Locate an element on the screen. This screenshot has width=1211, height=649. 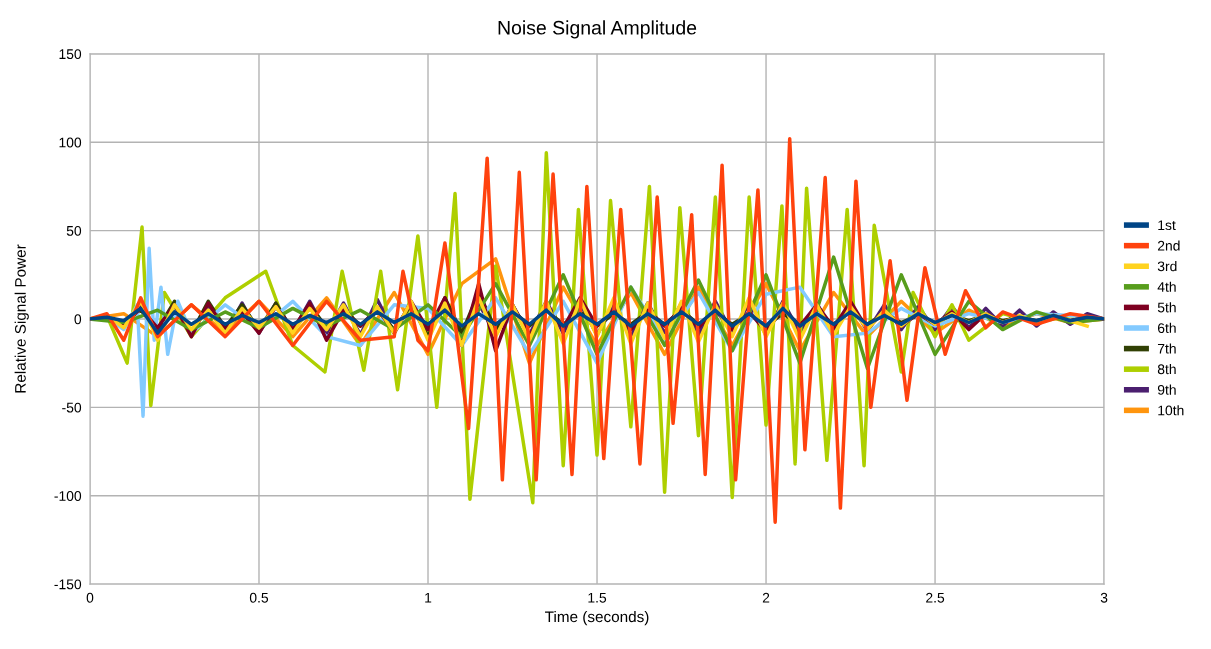
legend-label: 6th is located at coordinates (1166, 327).